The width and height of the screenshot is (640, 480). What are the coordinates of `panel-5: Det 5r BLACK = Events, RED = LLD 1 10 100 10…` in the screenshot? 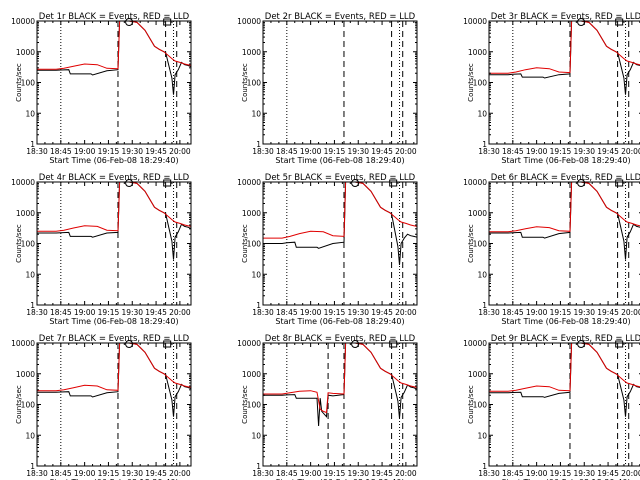 It's located at (327, 249).